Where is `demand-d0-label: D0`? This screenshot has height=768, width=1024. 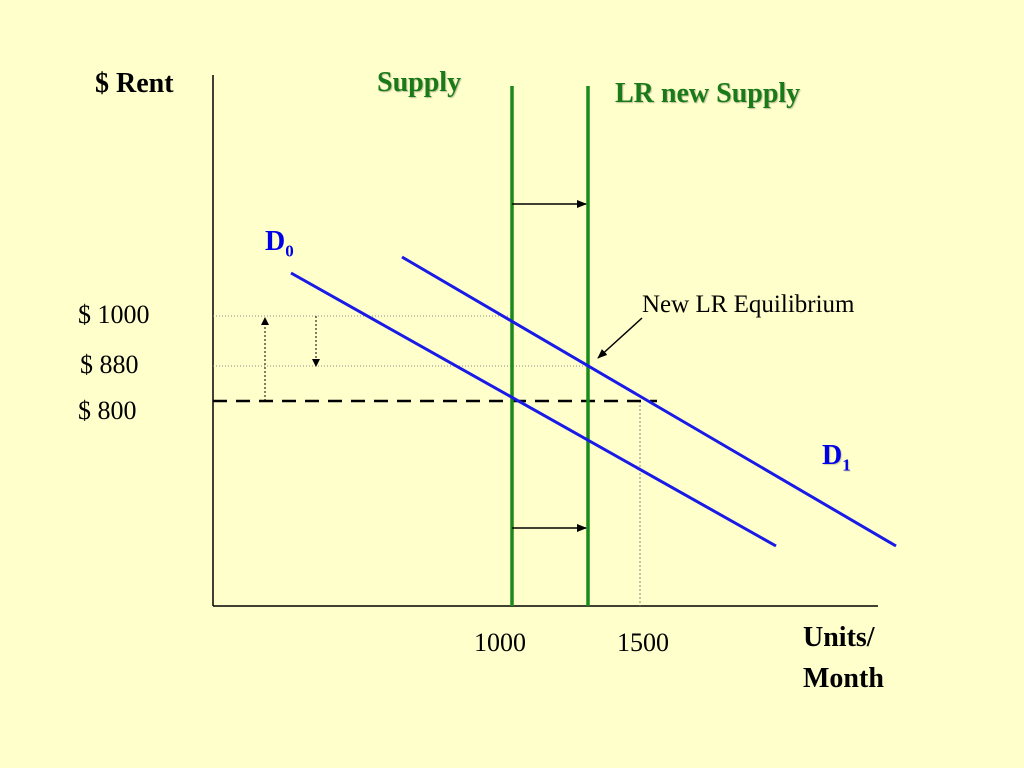 demand-d0-label: D0 is located at coordinates (279, 244).